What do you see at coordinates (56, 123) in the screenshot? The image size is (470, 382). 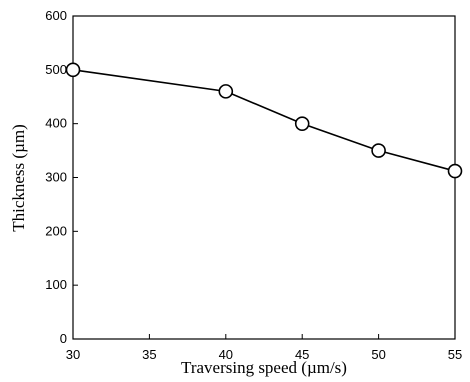 I see `y-tick-label: 400` at bounding box center [56, 123].